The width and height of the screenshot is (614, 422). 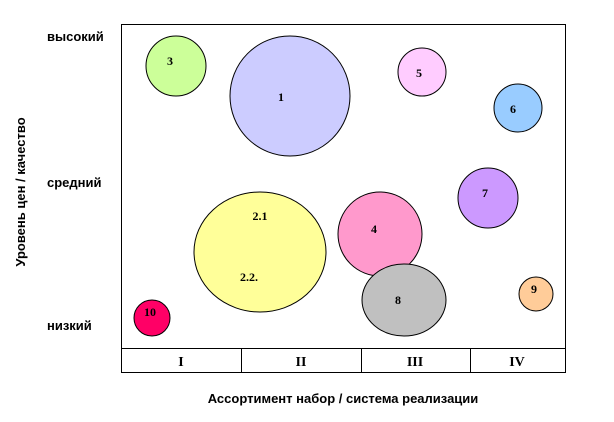 I want to click on bubble-3-circle, so click(x=176, y=66).